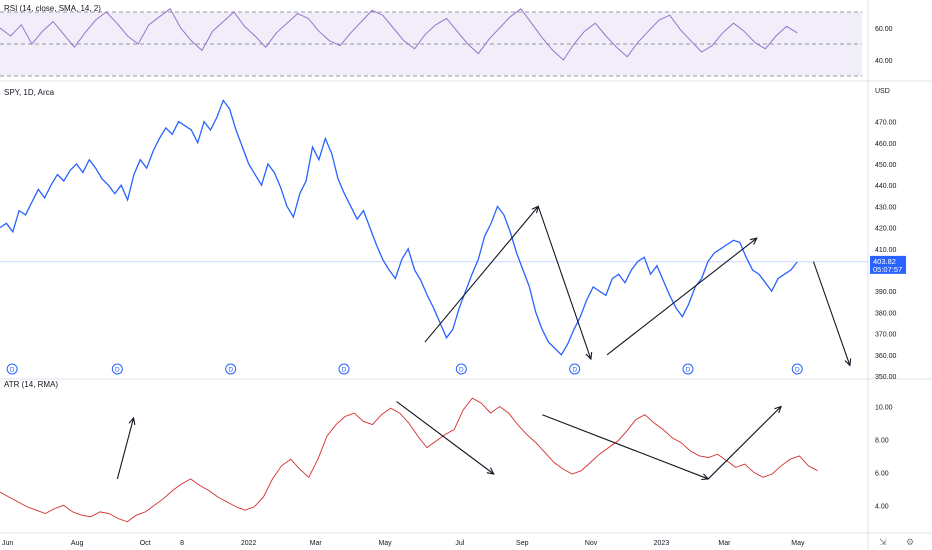 The height and width of the screenshot is (550, 932). I want to click on atr-y-axis: 10.00 8.00 6.00 4.00, so click(884, 457).